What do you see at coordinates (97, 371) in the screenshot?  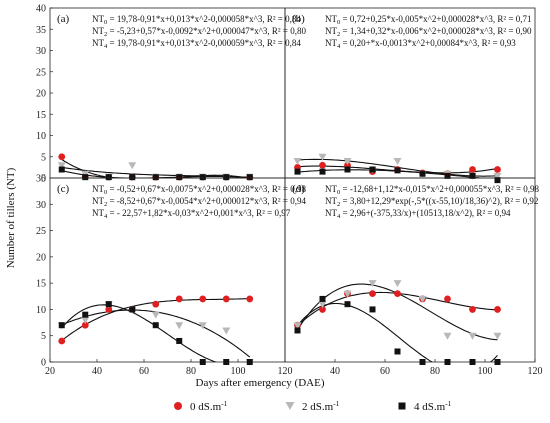 I see `x-tick-label: 40` at bounding box center [97, 371].